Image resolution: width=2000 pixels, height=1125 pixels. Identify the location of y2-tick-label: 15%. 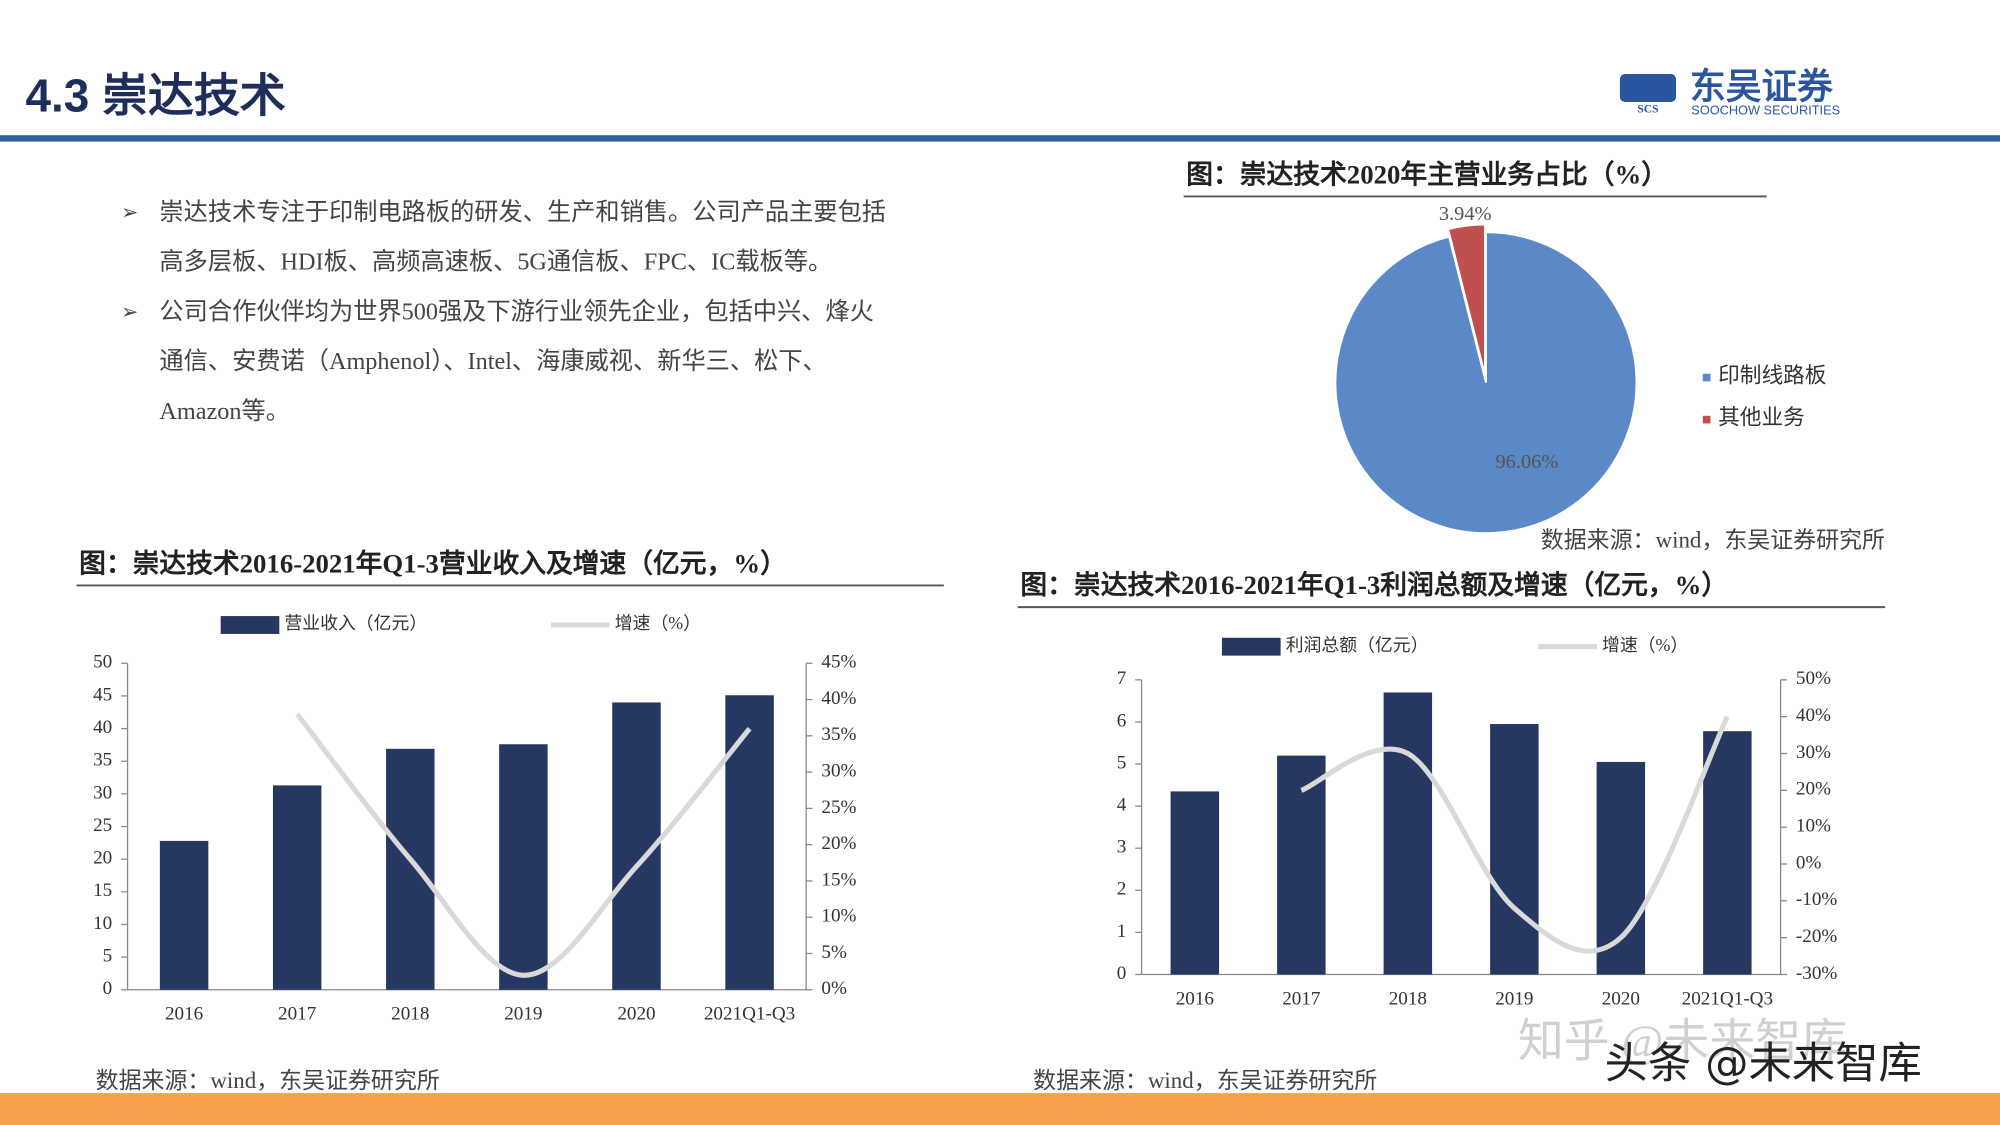
(838, 879).